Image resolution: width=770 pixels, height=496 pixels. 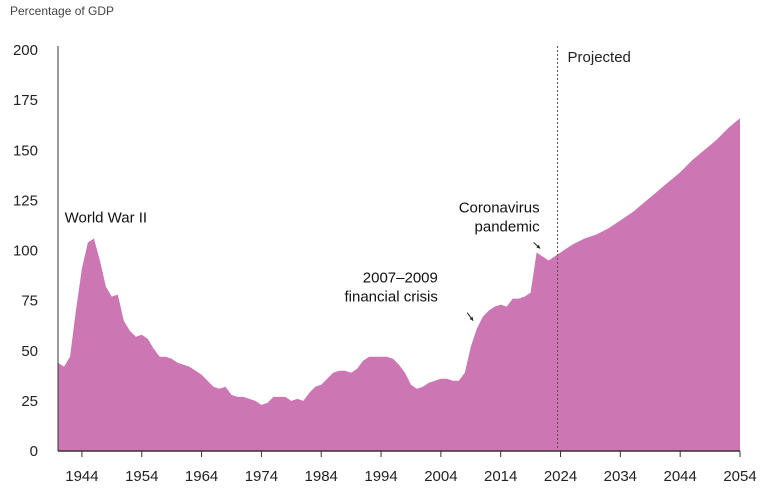 I want to click on y-tick-label: 100, so click(x=25, y=251).